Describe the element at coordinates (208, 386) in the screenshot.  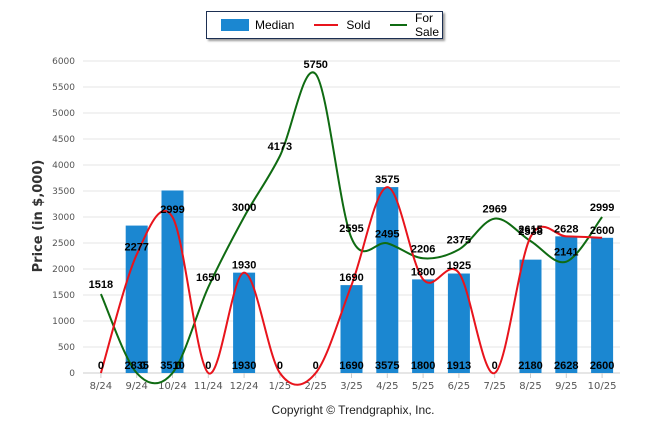
I see `x-tick-label: 11/24` at that location.